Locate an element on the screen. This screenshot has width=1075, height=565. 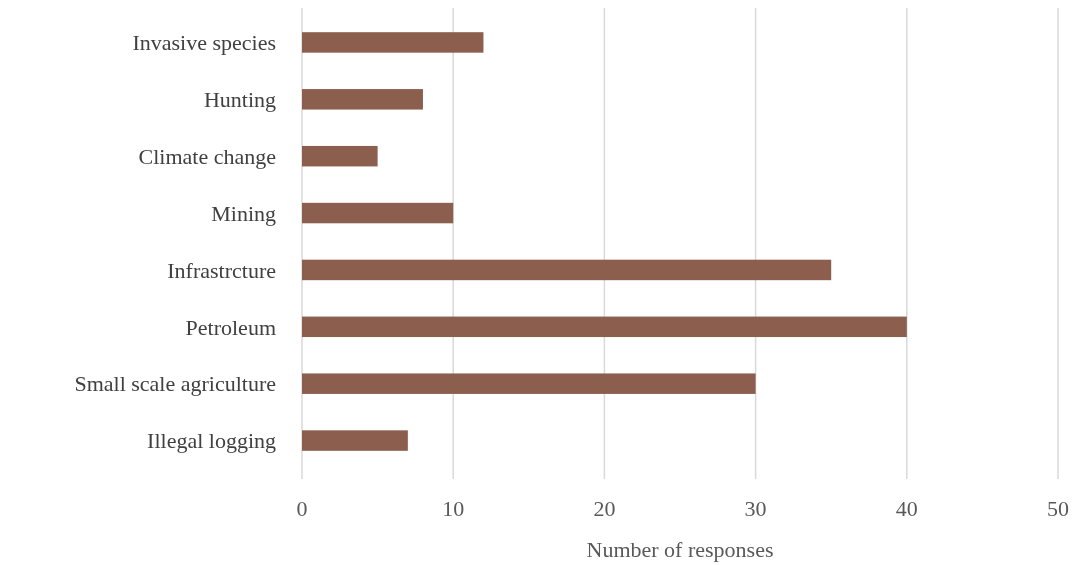
y-tick-label: Illegal logging is located at coordinates (211, 441).